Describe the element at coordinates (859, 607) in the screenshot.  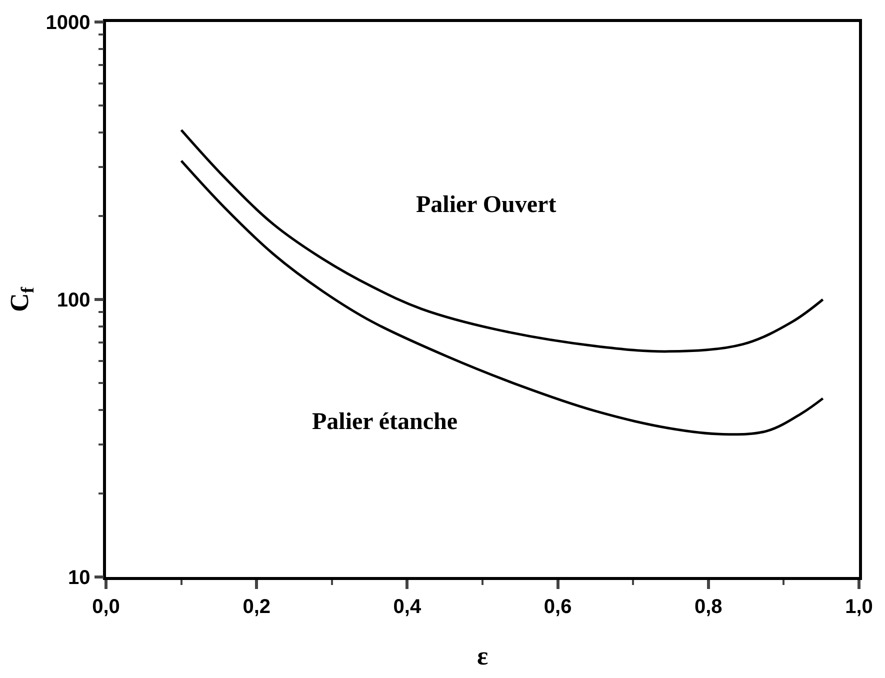
I see `x-tick-label: 1,0` at that location.